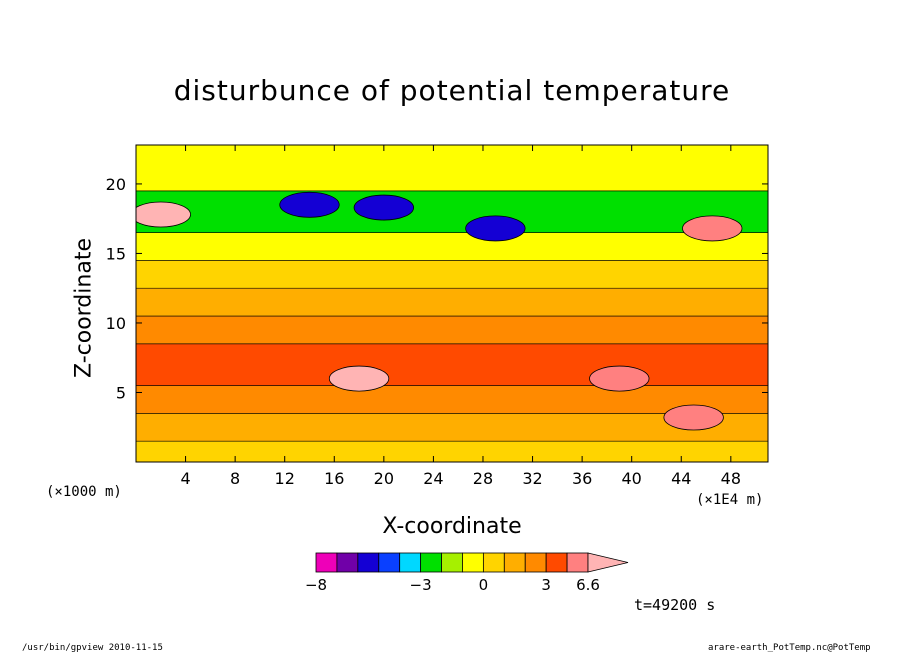 This screenshot has height=654, width=904. Describe the element at coordinates (235, 478) in the screenshot. I see `x-tick-label: 8` at that location.